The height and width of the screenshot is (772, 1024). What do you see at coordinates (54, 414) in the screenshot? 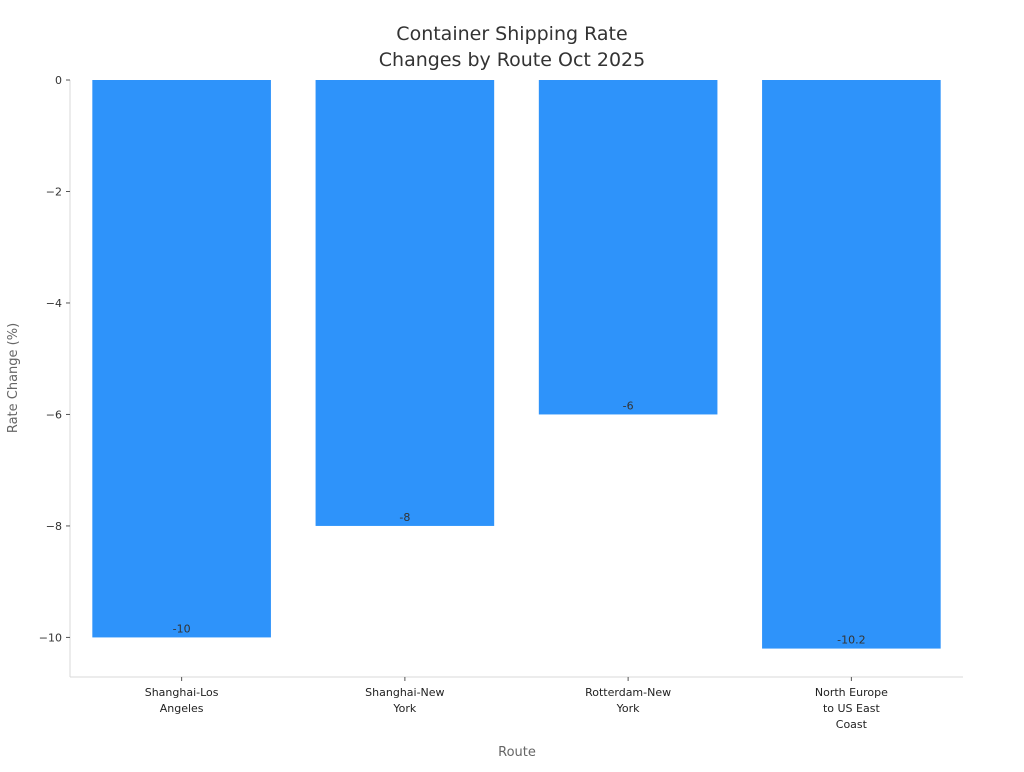
I see `y-tick-label: −6` at bounding box center [54, 414].